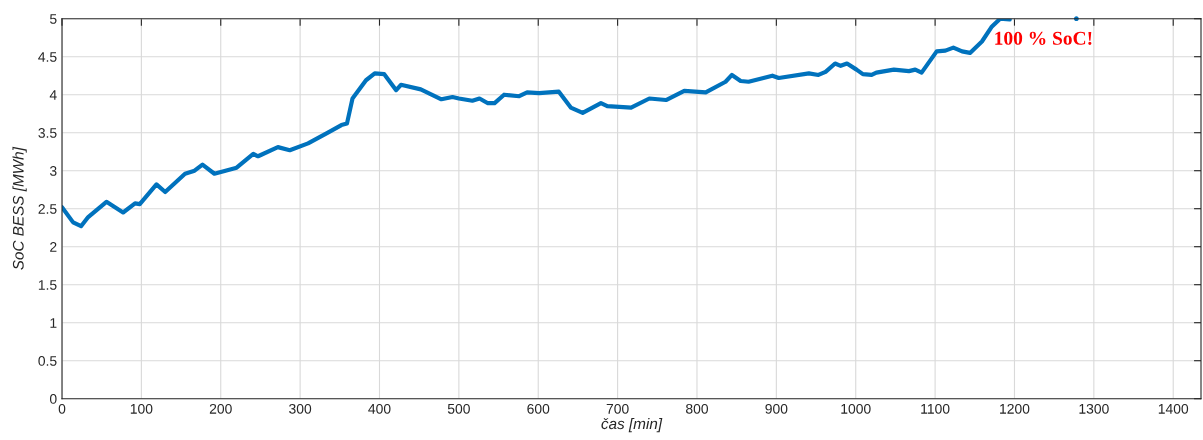 The image size is (1203, 440). I want to click on x-axis-title: čas [min], so click(632, 425).